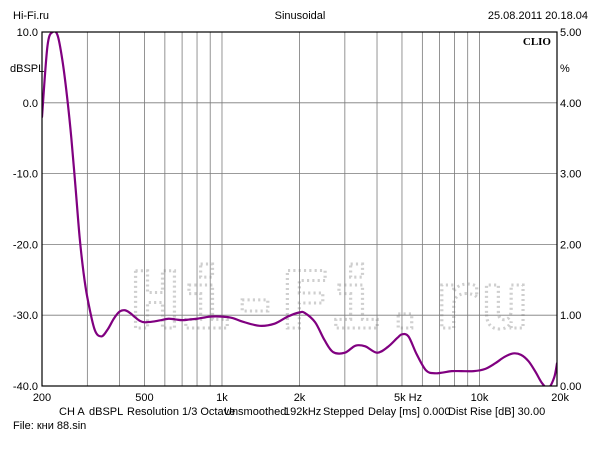 This screenshot has height=450, width=600. Describe the element at coordinates (496, 412) in the screenshot. I see `measurement-setting: Dist Rise [dB] 30.00` at that location.